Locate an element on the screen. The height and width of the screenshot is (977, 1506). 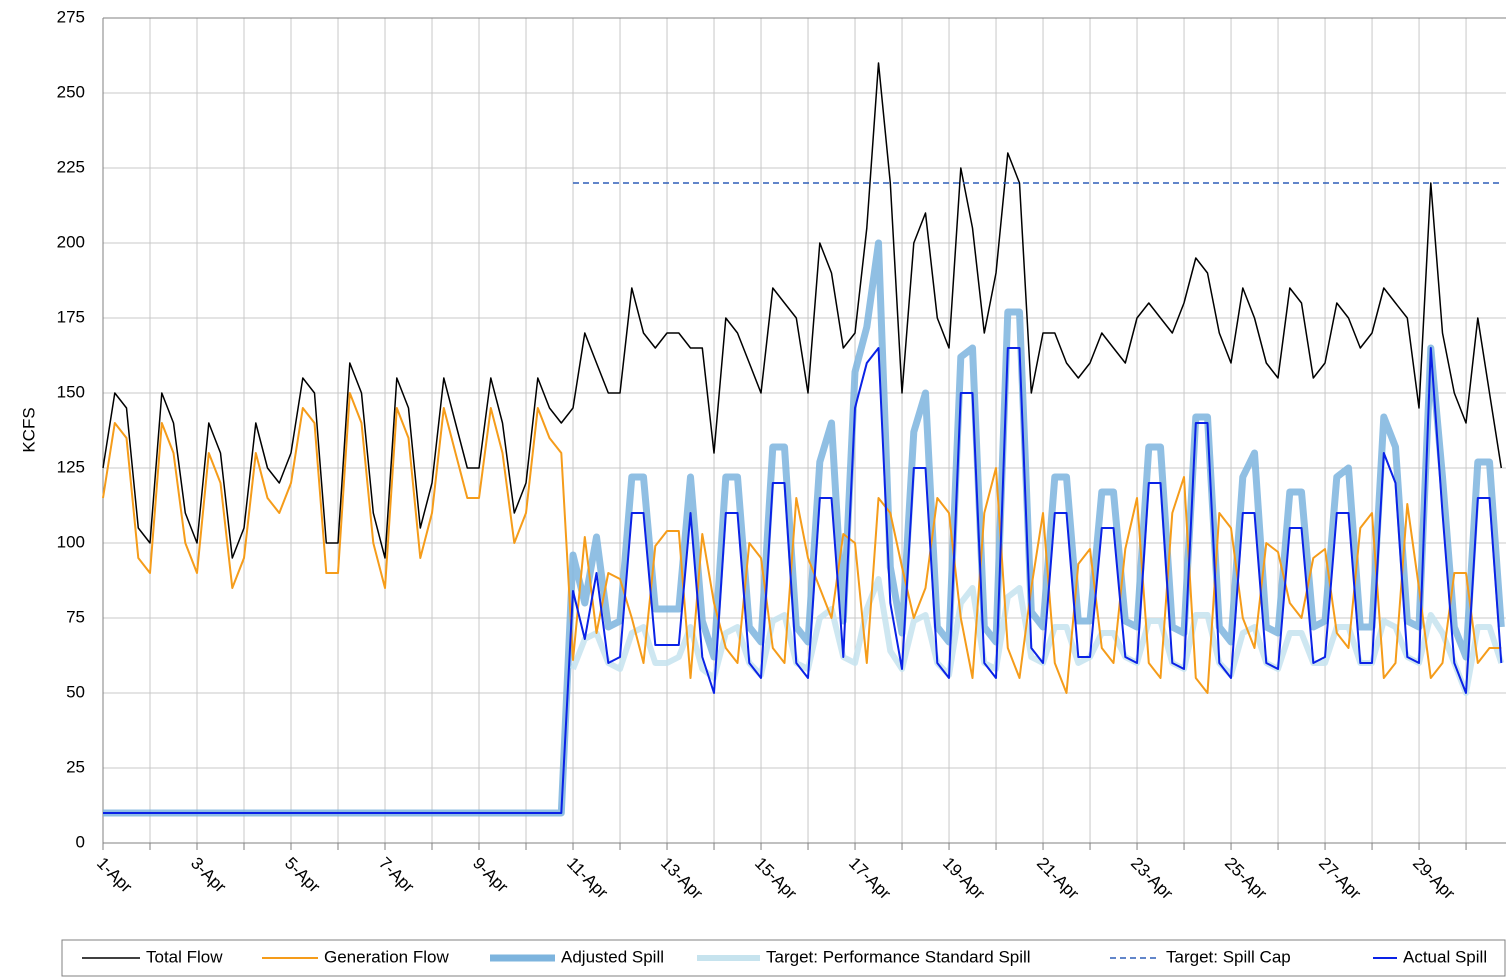
x-tick-label: 25-Apr is located at coordinates (1246, 879).